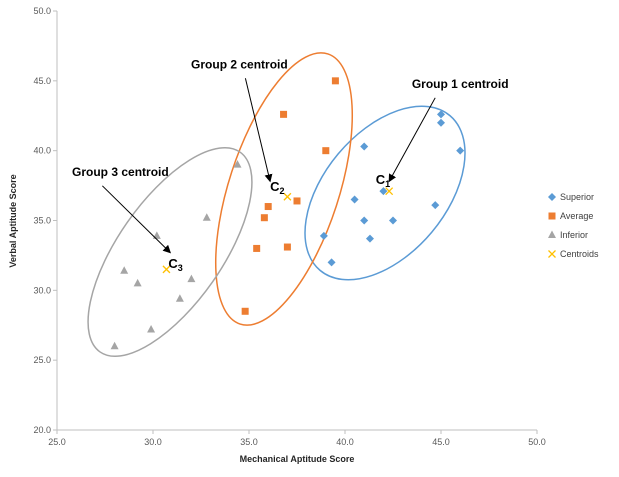 Image resolution: width=619 pixels, height=477 pixels. I want to click on x-tick-label: 25.0, so click(57, 442).